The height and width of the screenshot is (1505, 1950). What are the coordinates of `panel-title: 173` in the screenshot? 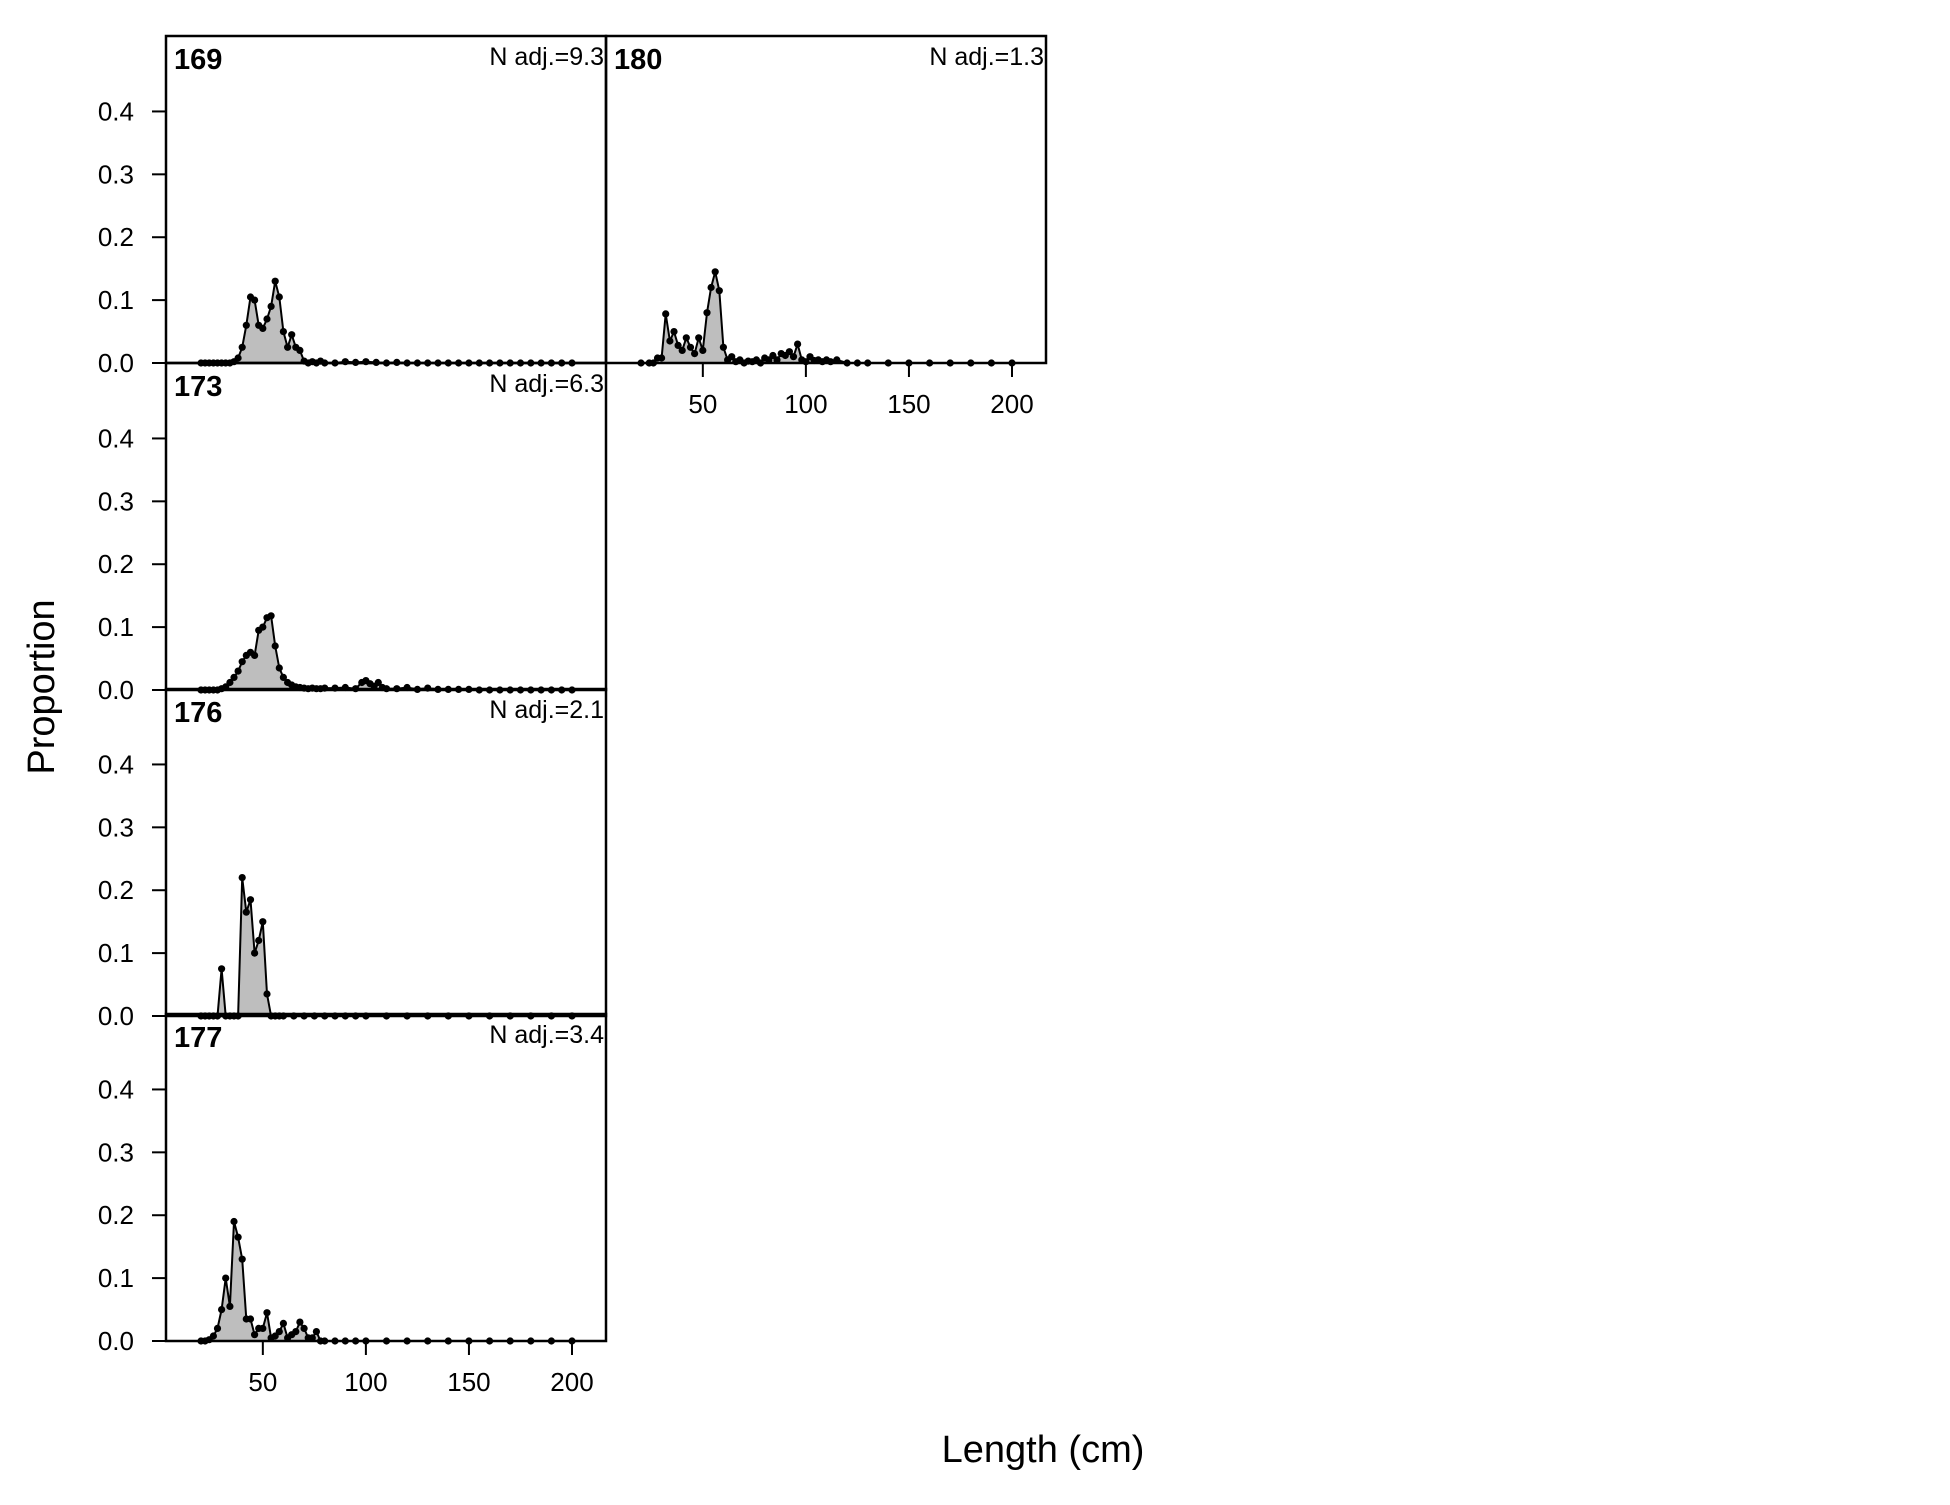 It's located at (198, 387).